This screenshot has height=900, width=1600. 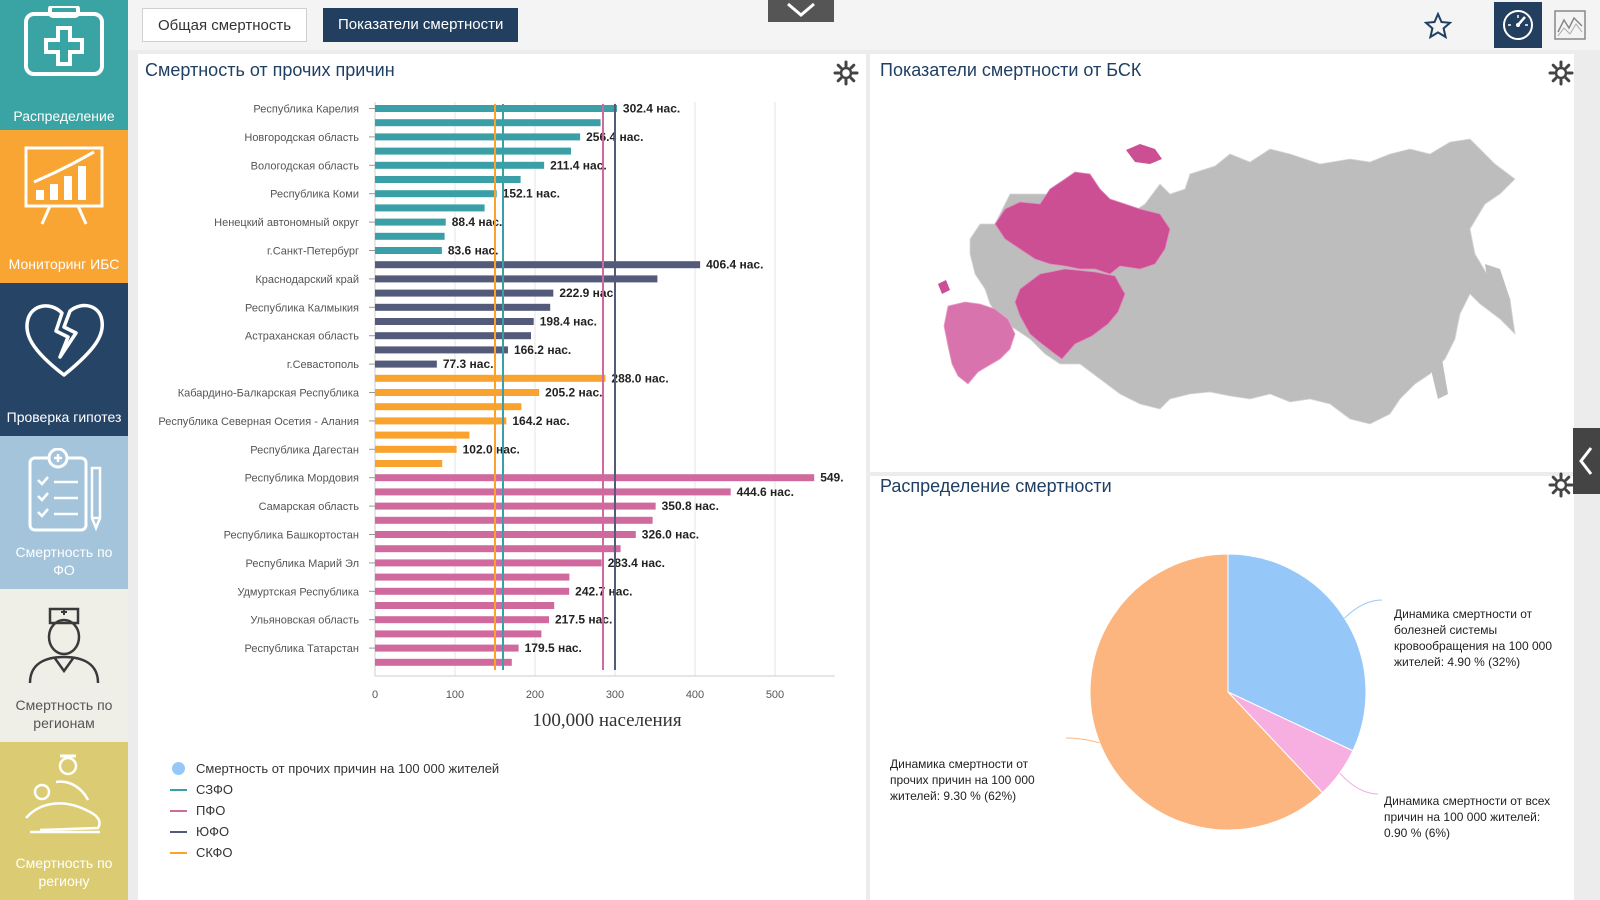 I want to click on category-label: Республика Мордовия, so click(x=302, y=479).